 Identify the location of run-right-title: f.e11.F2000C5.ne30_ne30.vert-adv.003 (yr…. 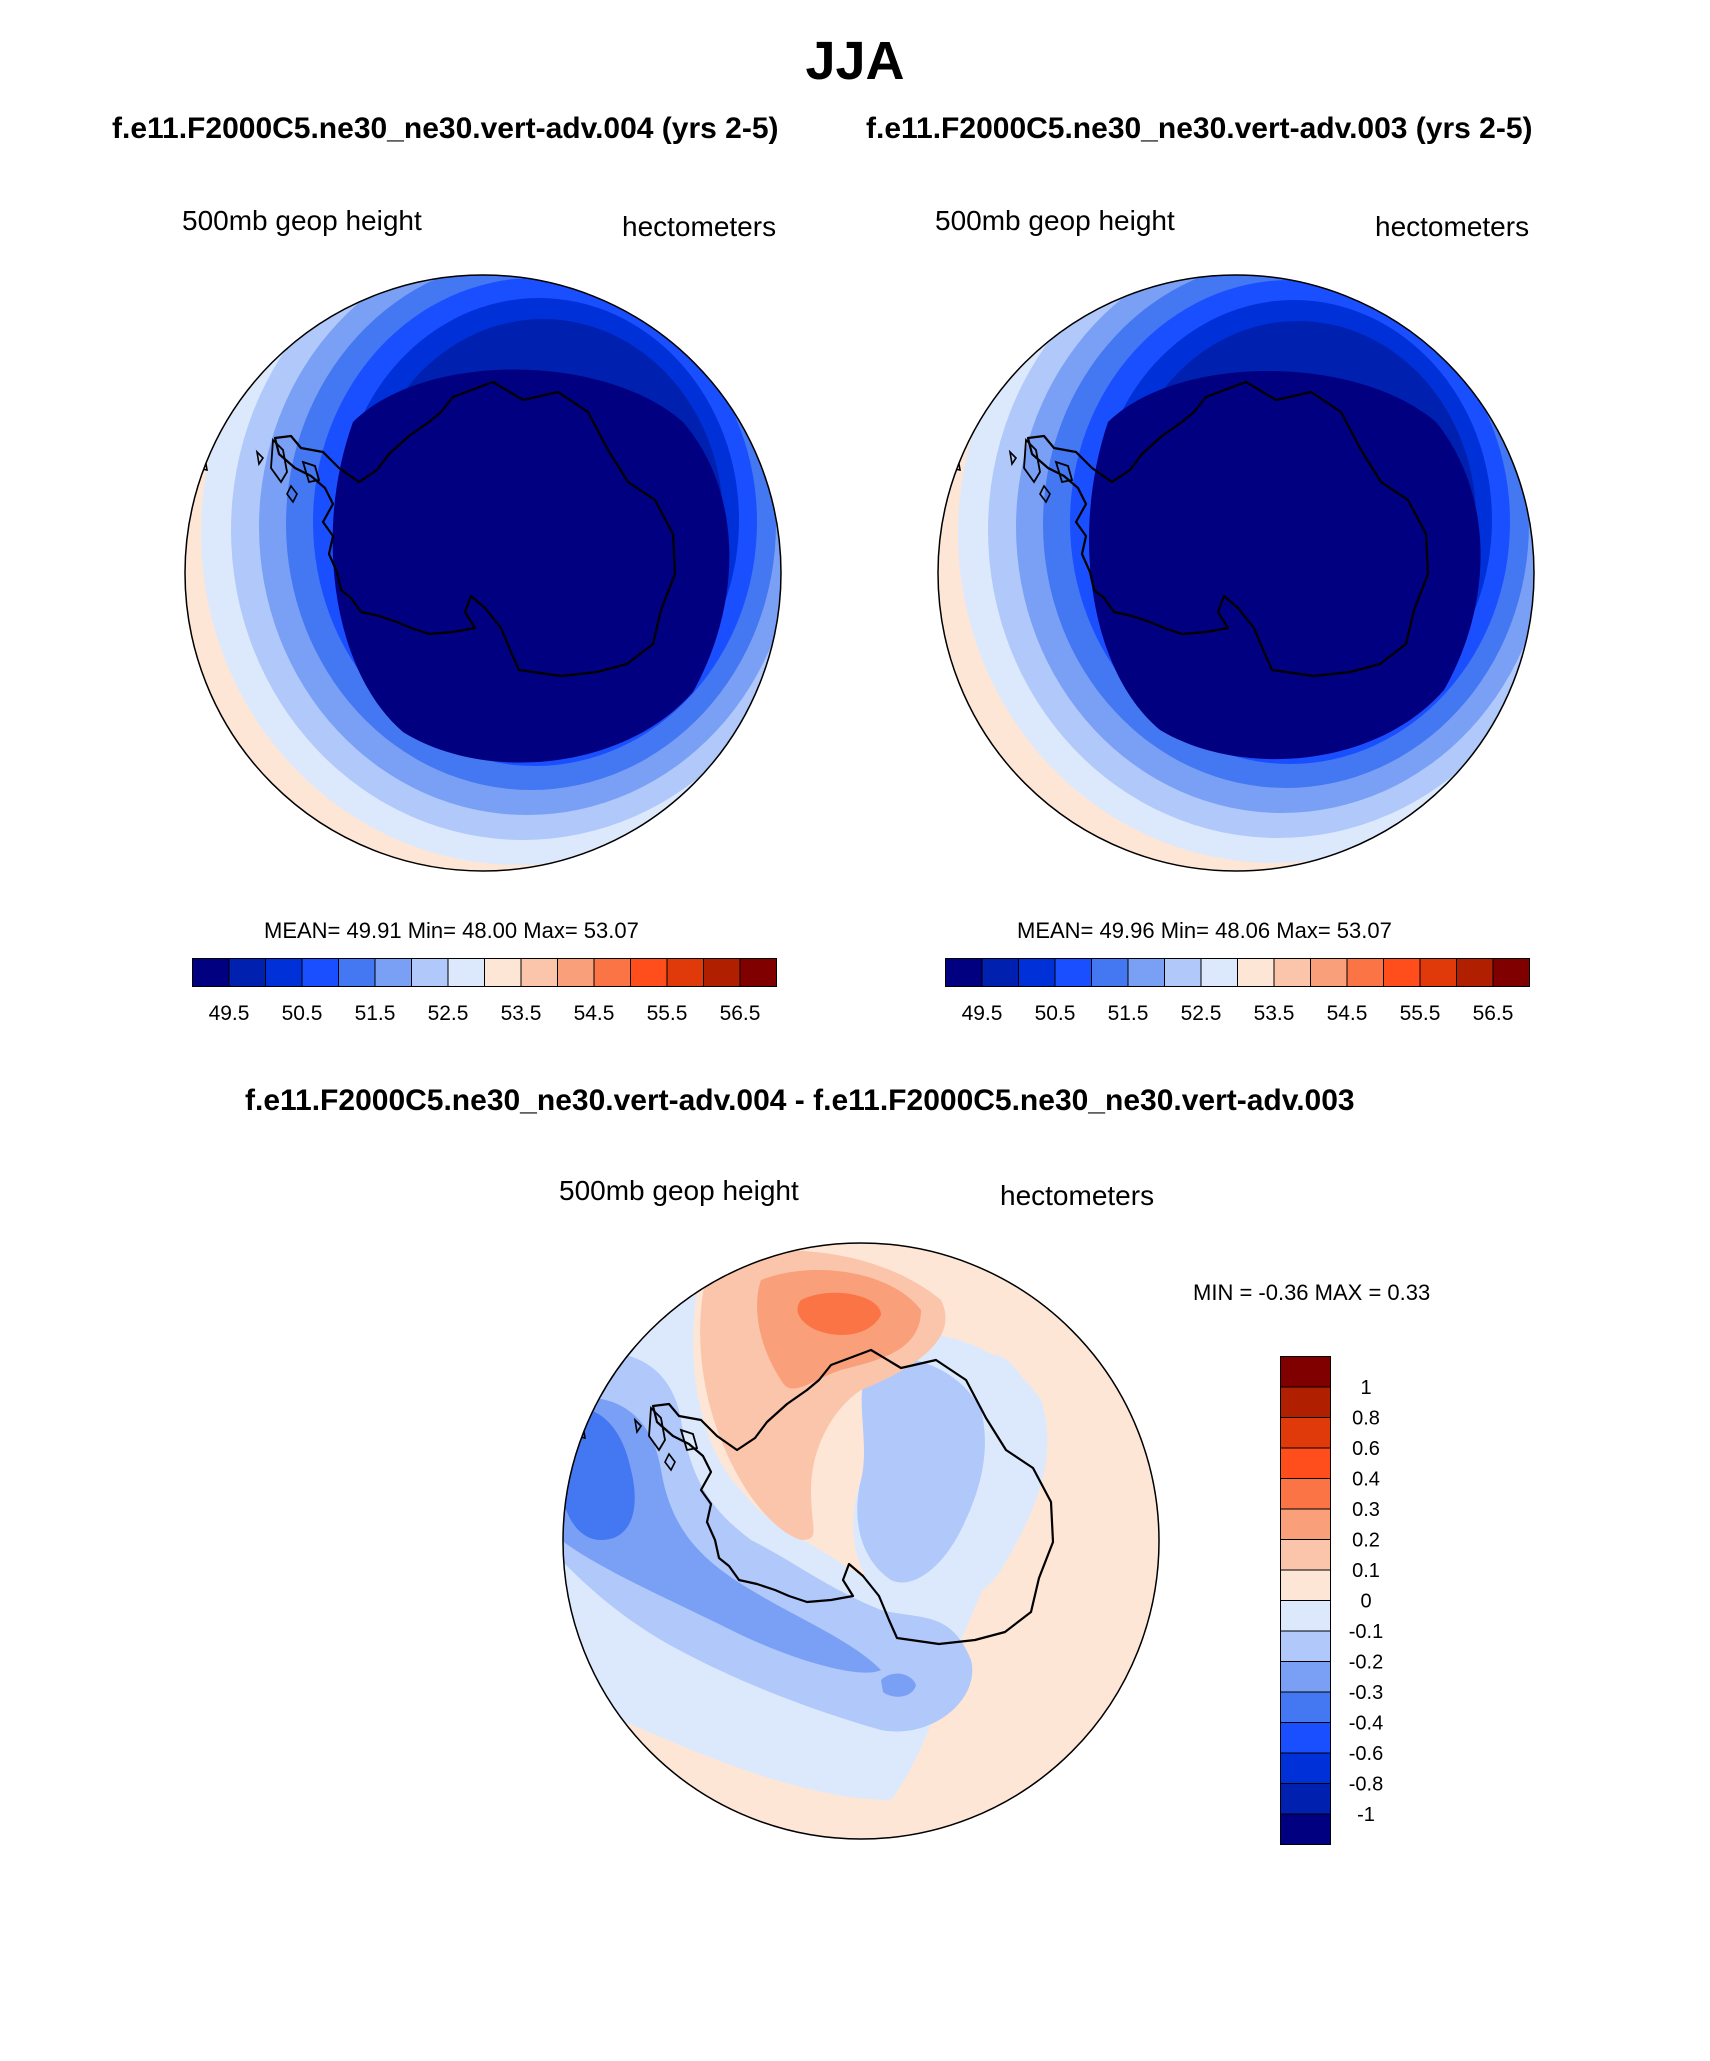
(1199, 128).